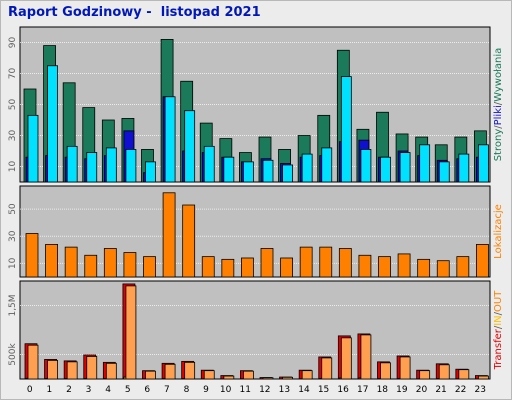 Image resolution: width=512 pixels, height=400 pixels. What do you see at coordinates (134, 12) in the screenshot?
I see `page-title: Raport Godzinowy - listopad 2021` at bounding box center [134, 12].